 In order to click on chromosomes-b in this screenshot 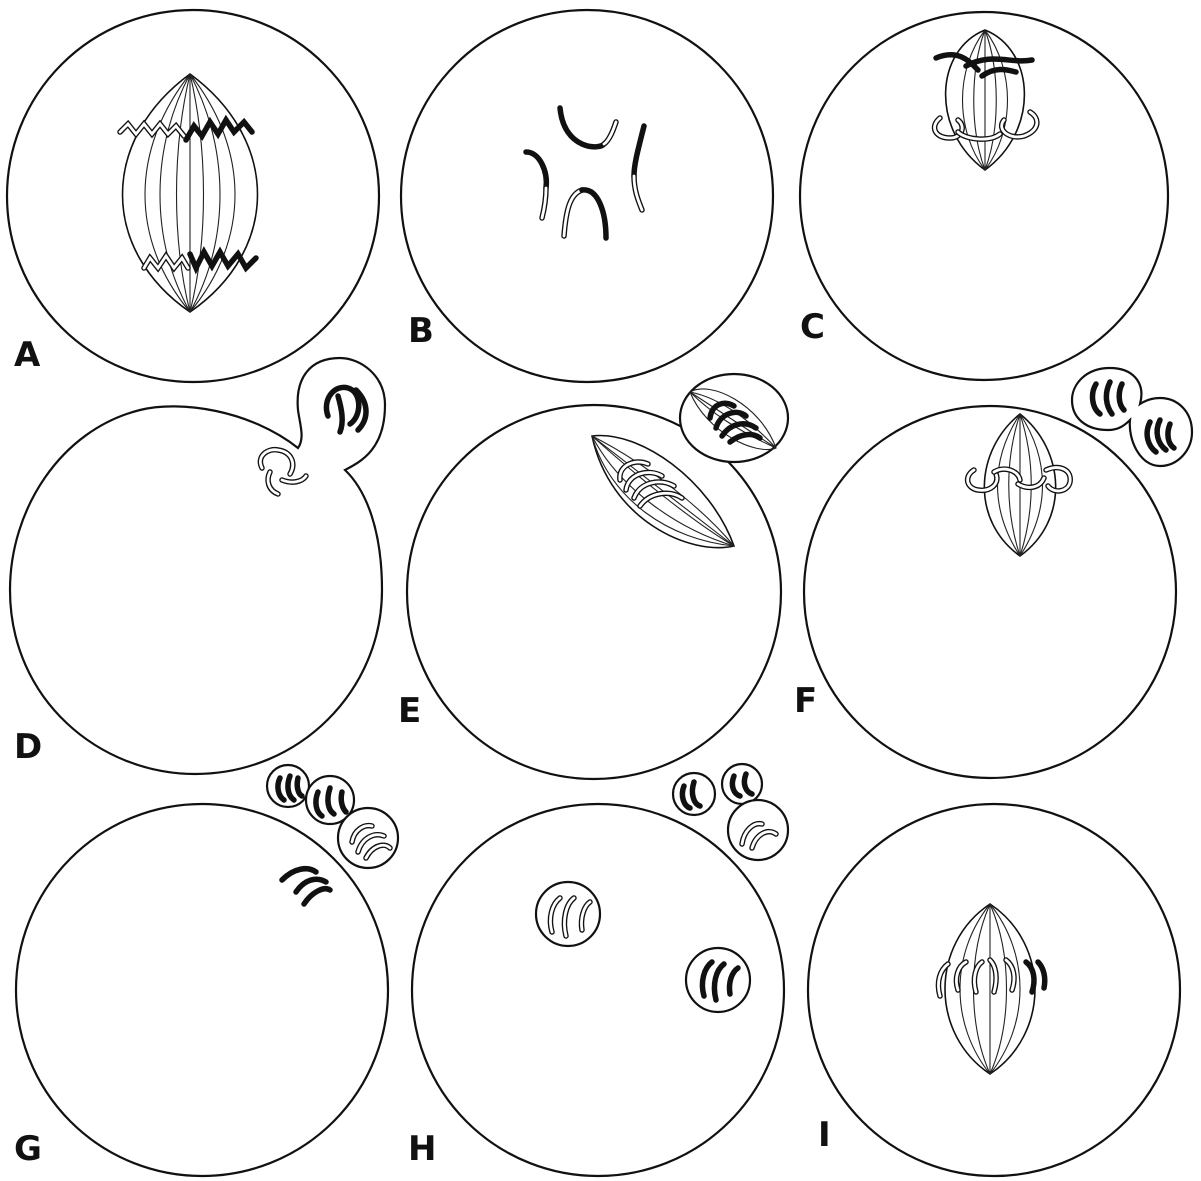, I will do `click(585, 173)`.